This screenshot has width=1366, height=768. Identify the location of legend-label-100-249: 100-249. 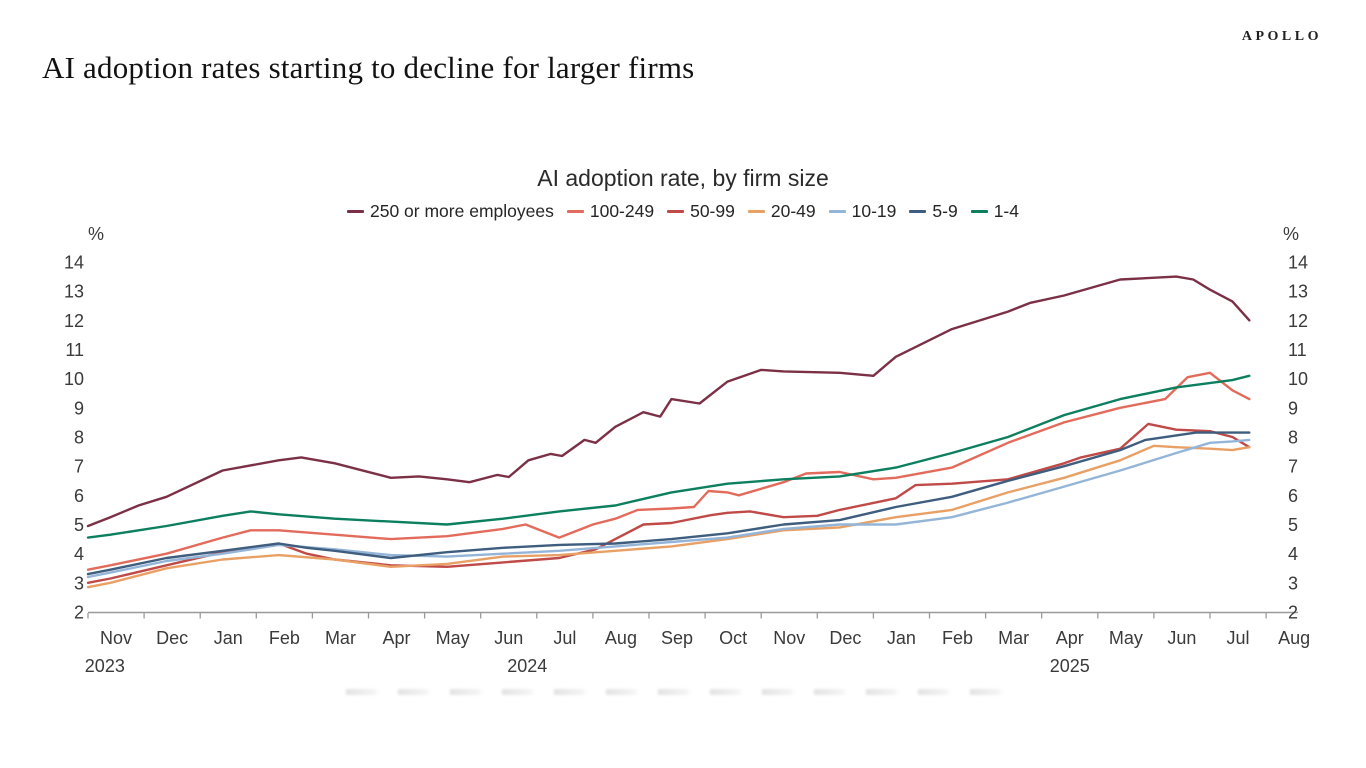
(622, 211).